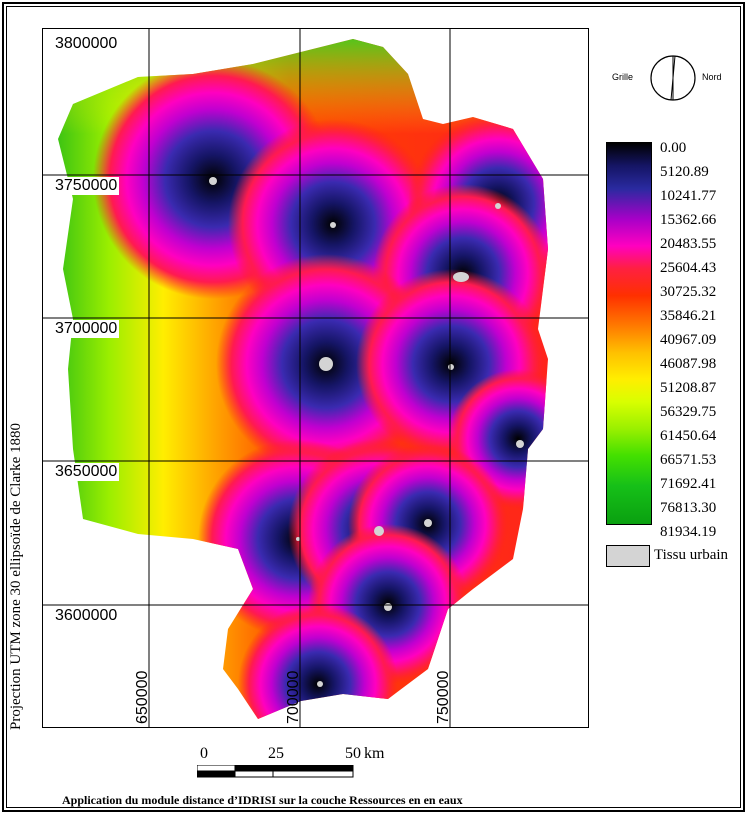 This screenshot has height=816, width=749. I want to click on legend-value: 30725.32, so click(688, 292).